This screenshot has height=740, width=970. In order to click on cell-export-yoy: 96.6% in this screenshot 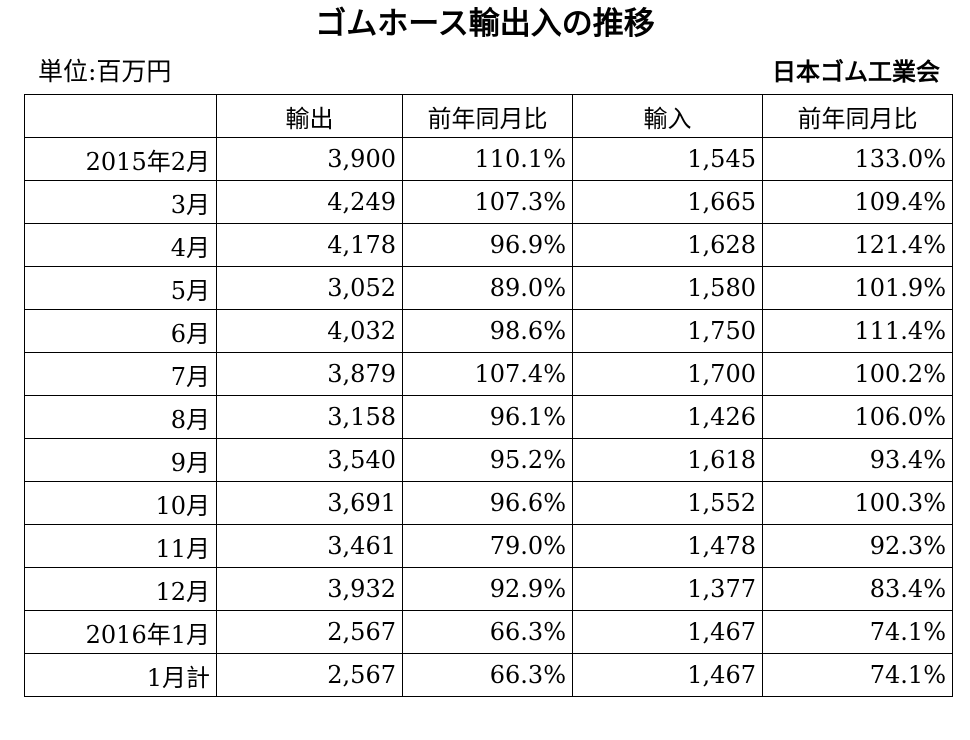, I will do `click(487, 503)`.